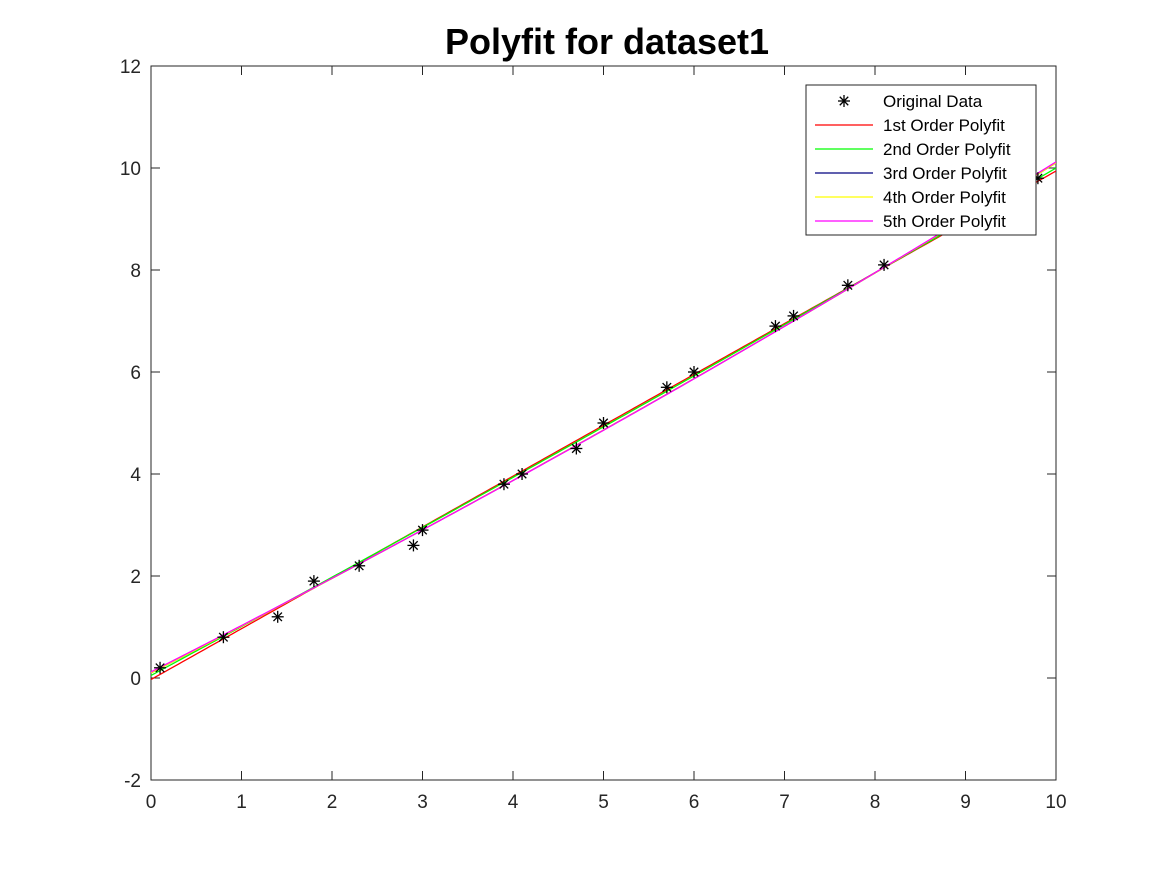 Image resolution: width=1167 pixels, height=875 pixels. What do you see at coordinates (135, 475) in the screenshot?
I see `y-tick-label: 4` at bounding box center [135, 475].